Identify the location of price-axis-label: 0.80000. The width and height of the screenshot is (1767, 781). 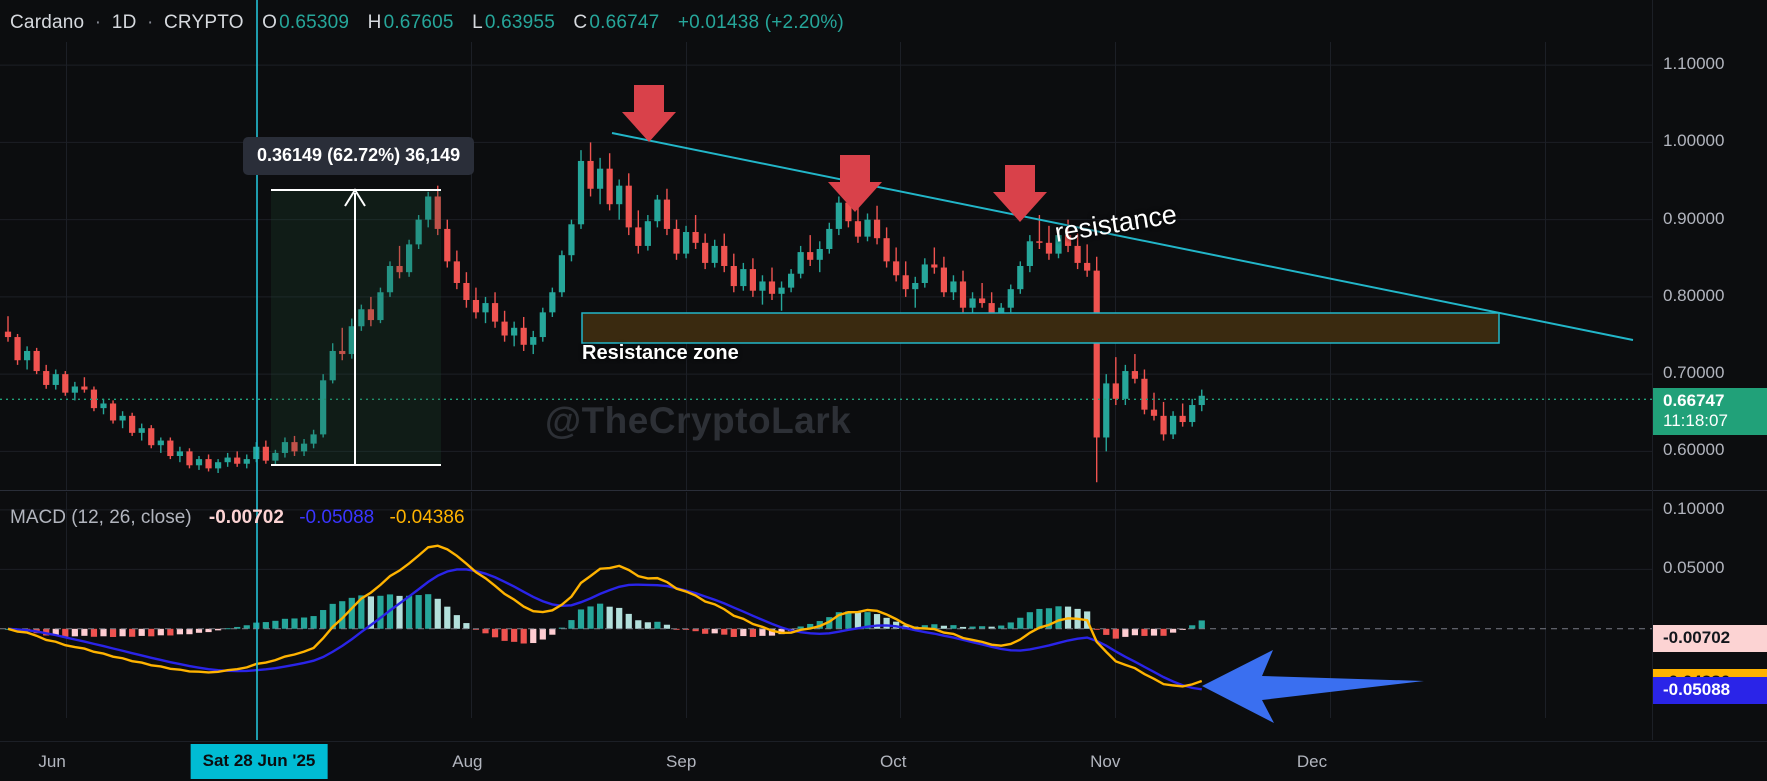
(1694, 295).